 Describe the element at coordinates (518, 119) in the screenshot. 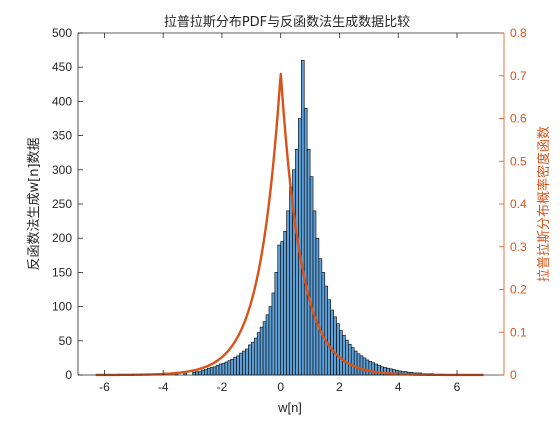

I see `y-right-tick-label: 0.6` at that location.